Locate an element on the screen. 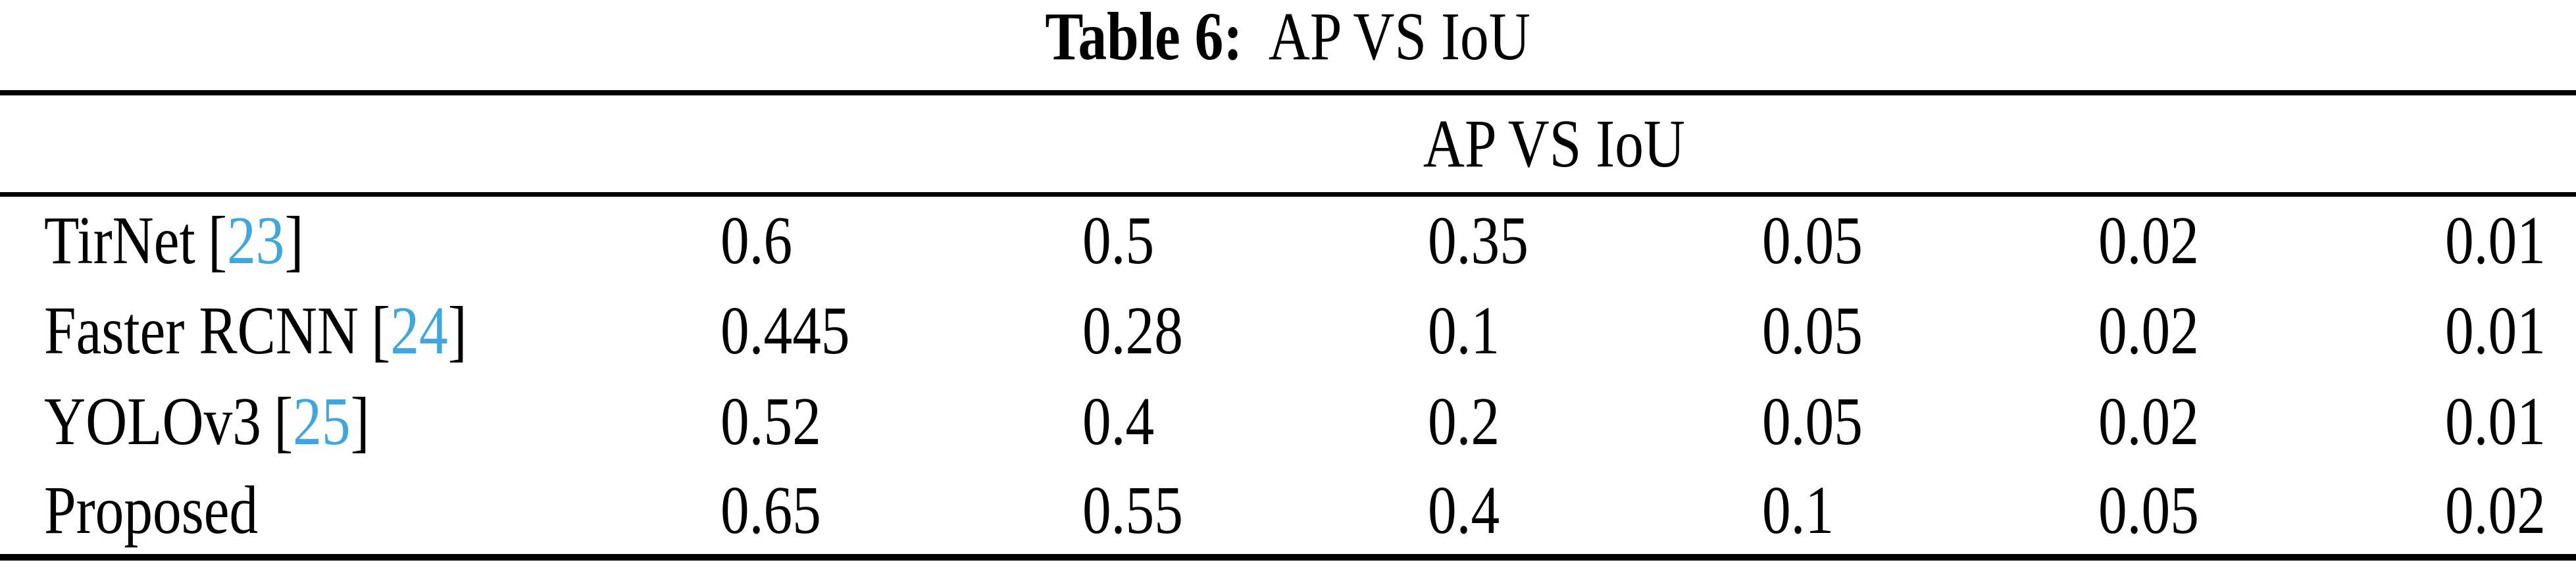 The image size is (2576, 579). cell-value: 0.65 is located at coordinates (770, 510).